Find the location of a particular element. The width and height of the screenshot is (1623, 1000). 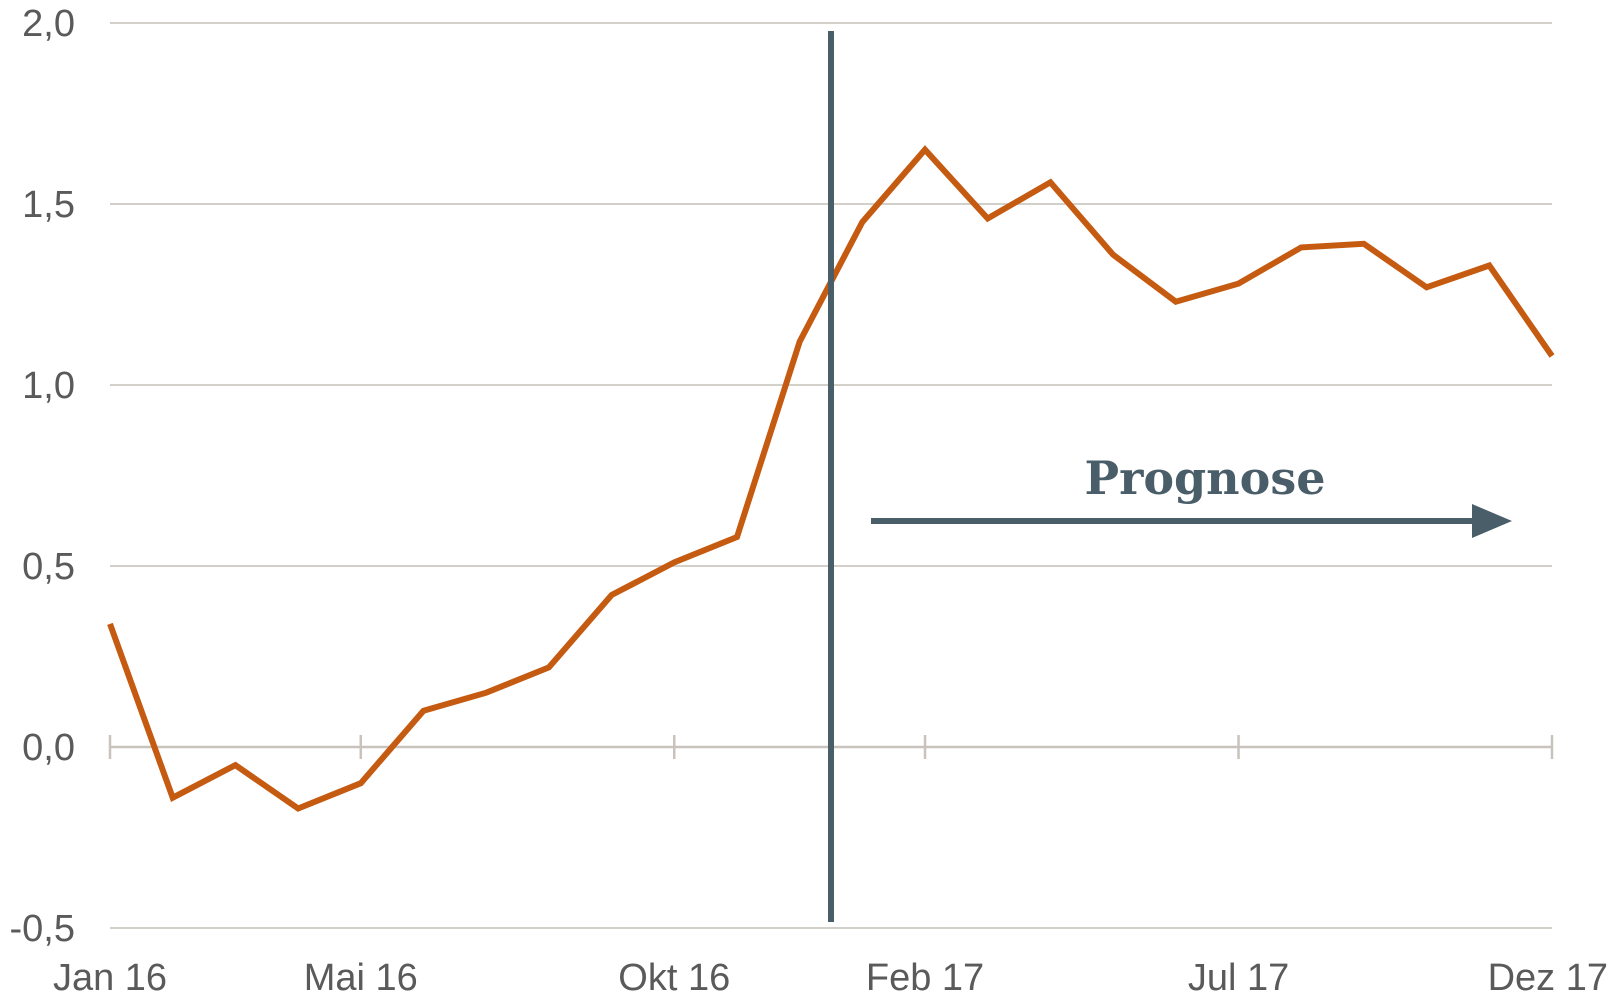

forecast-arrowhead is located at coordinates (1492, 521).